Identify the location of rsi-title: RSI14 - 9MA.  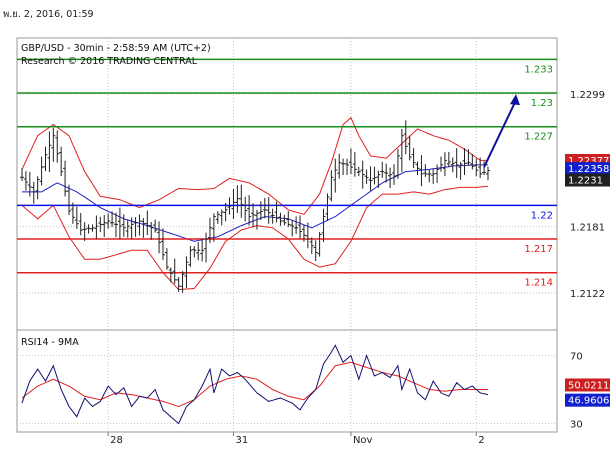
(50, 342).